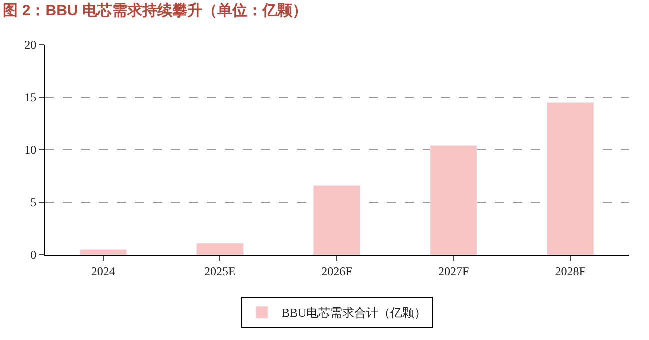 The image size is (649, 340). I want to click on legend-label: BBU电芯需求合计（亿颗）, so click(354, 313).